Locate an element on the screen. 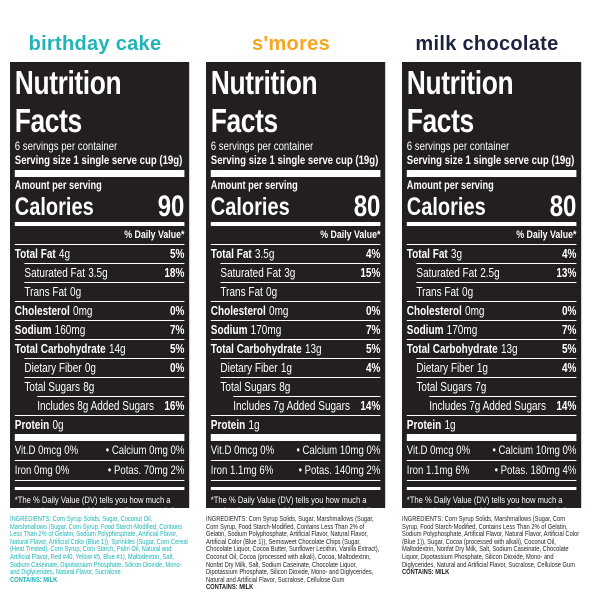  nutrient-amount: 14g is located at coordinates (117, 349).